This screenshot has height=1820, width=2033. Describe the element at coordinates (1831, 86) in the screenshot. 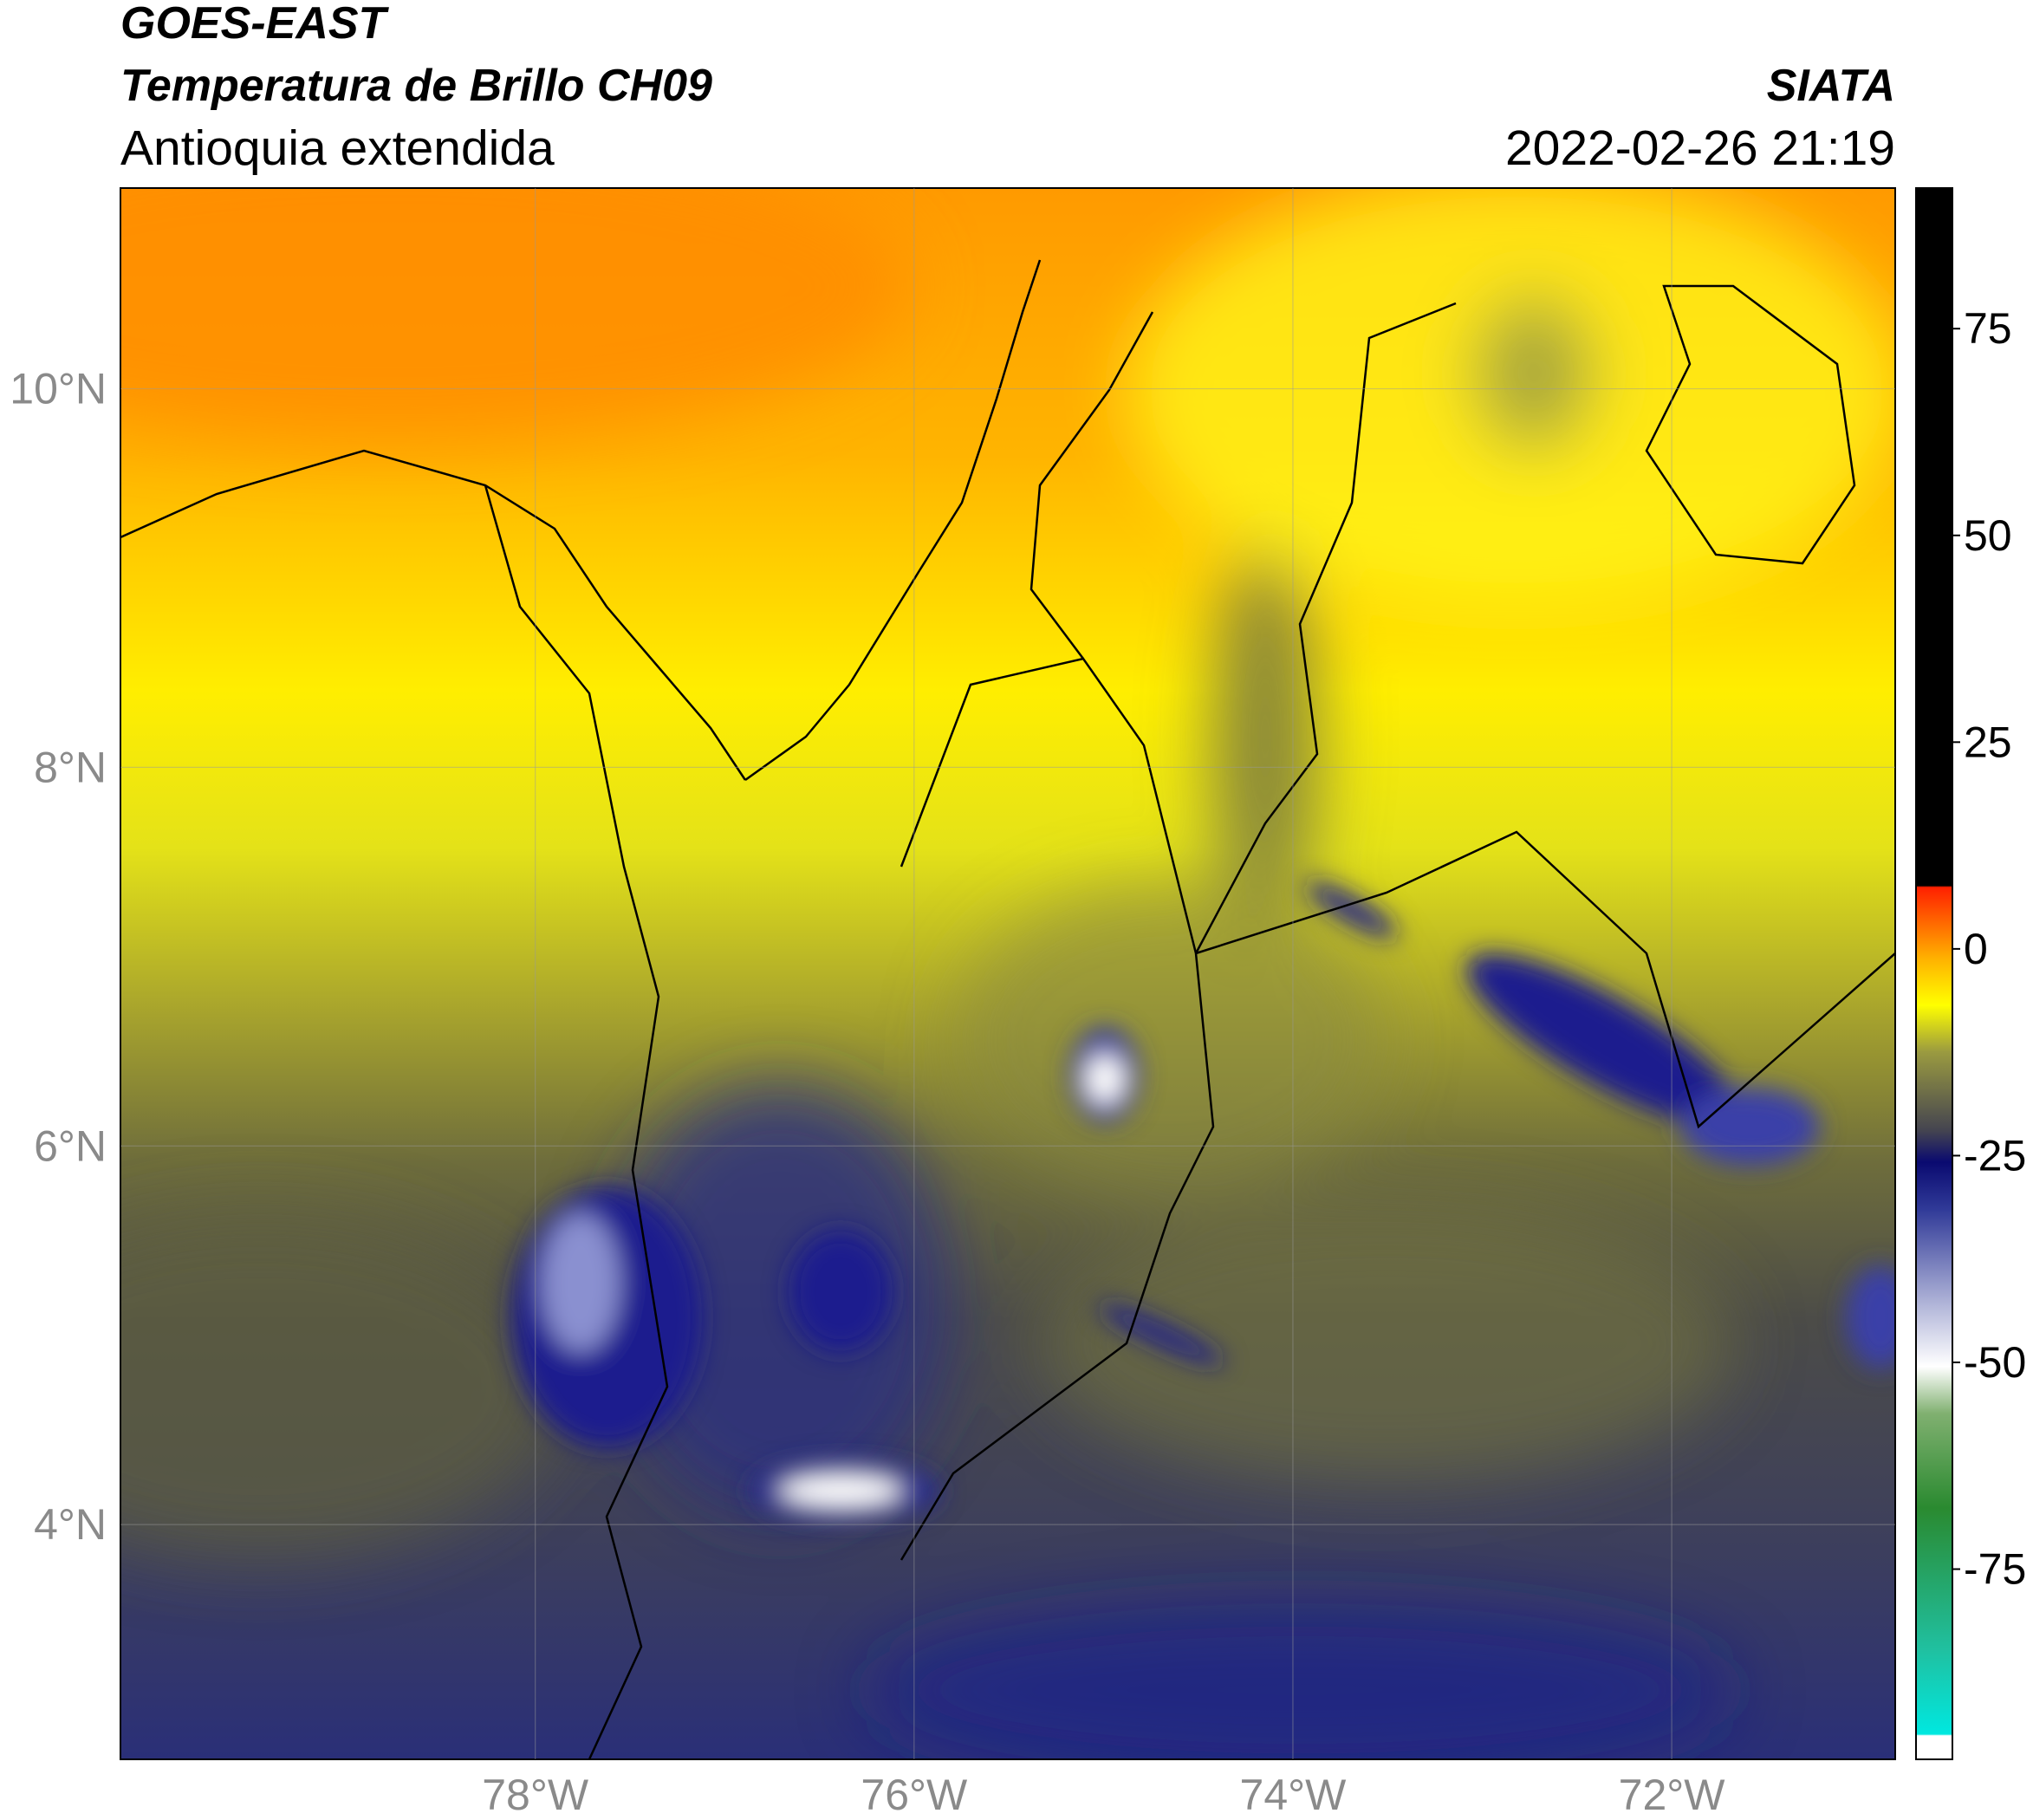

I see `source: SIATA` at that location.